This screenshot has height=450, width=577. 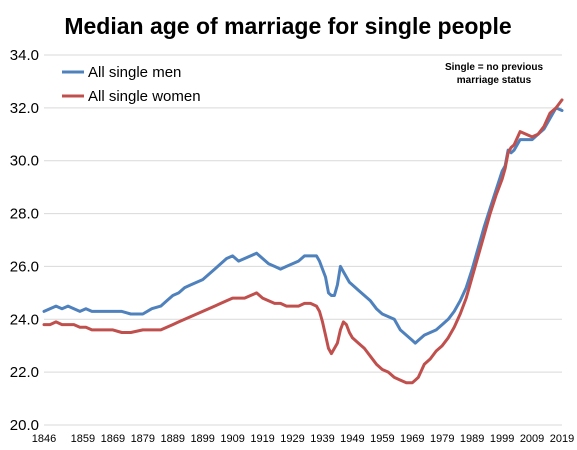 I want to click on y-tick-label: 22.0, so click(x=24, y=372).